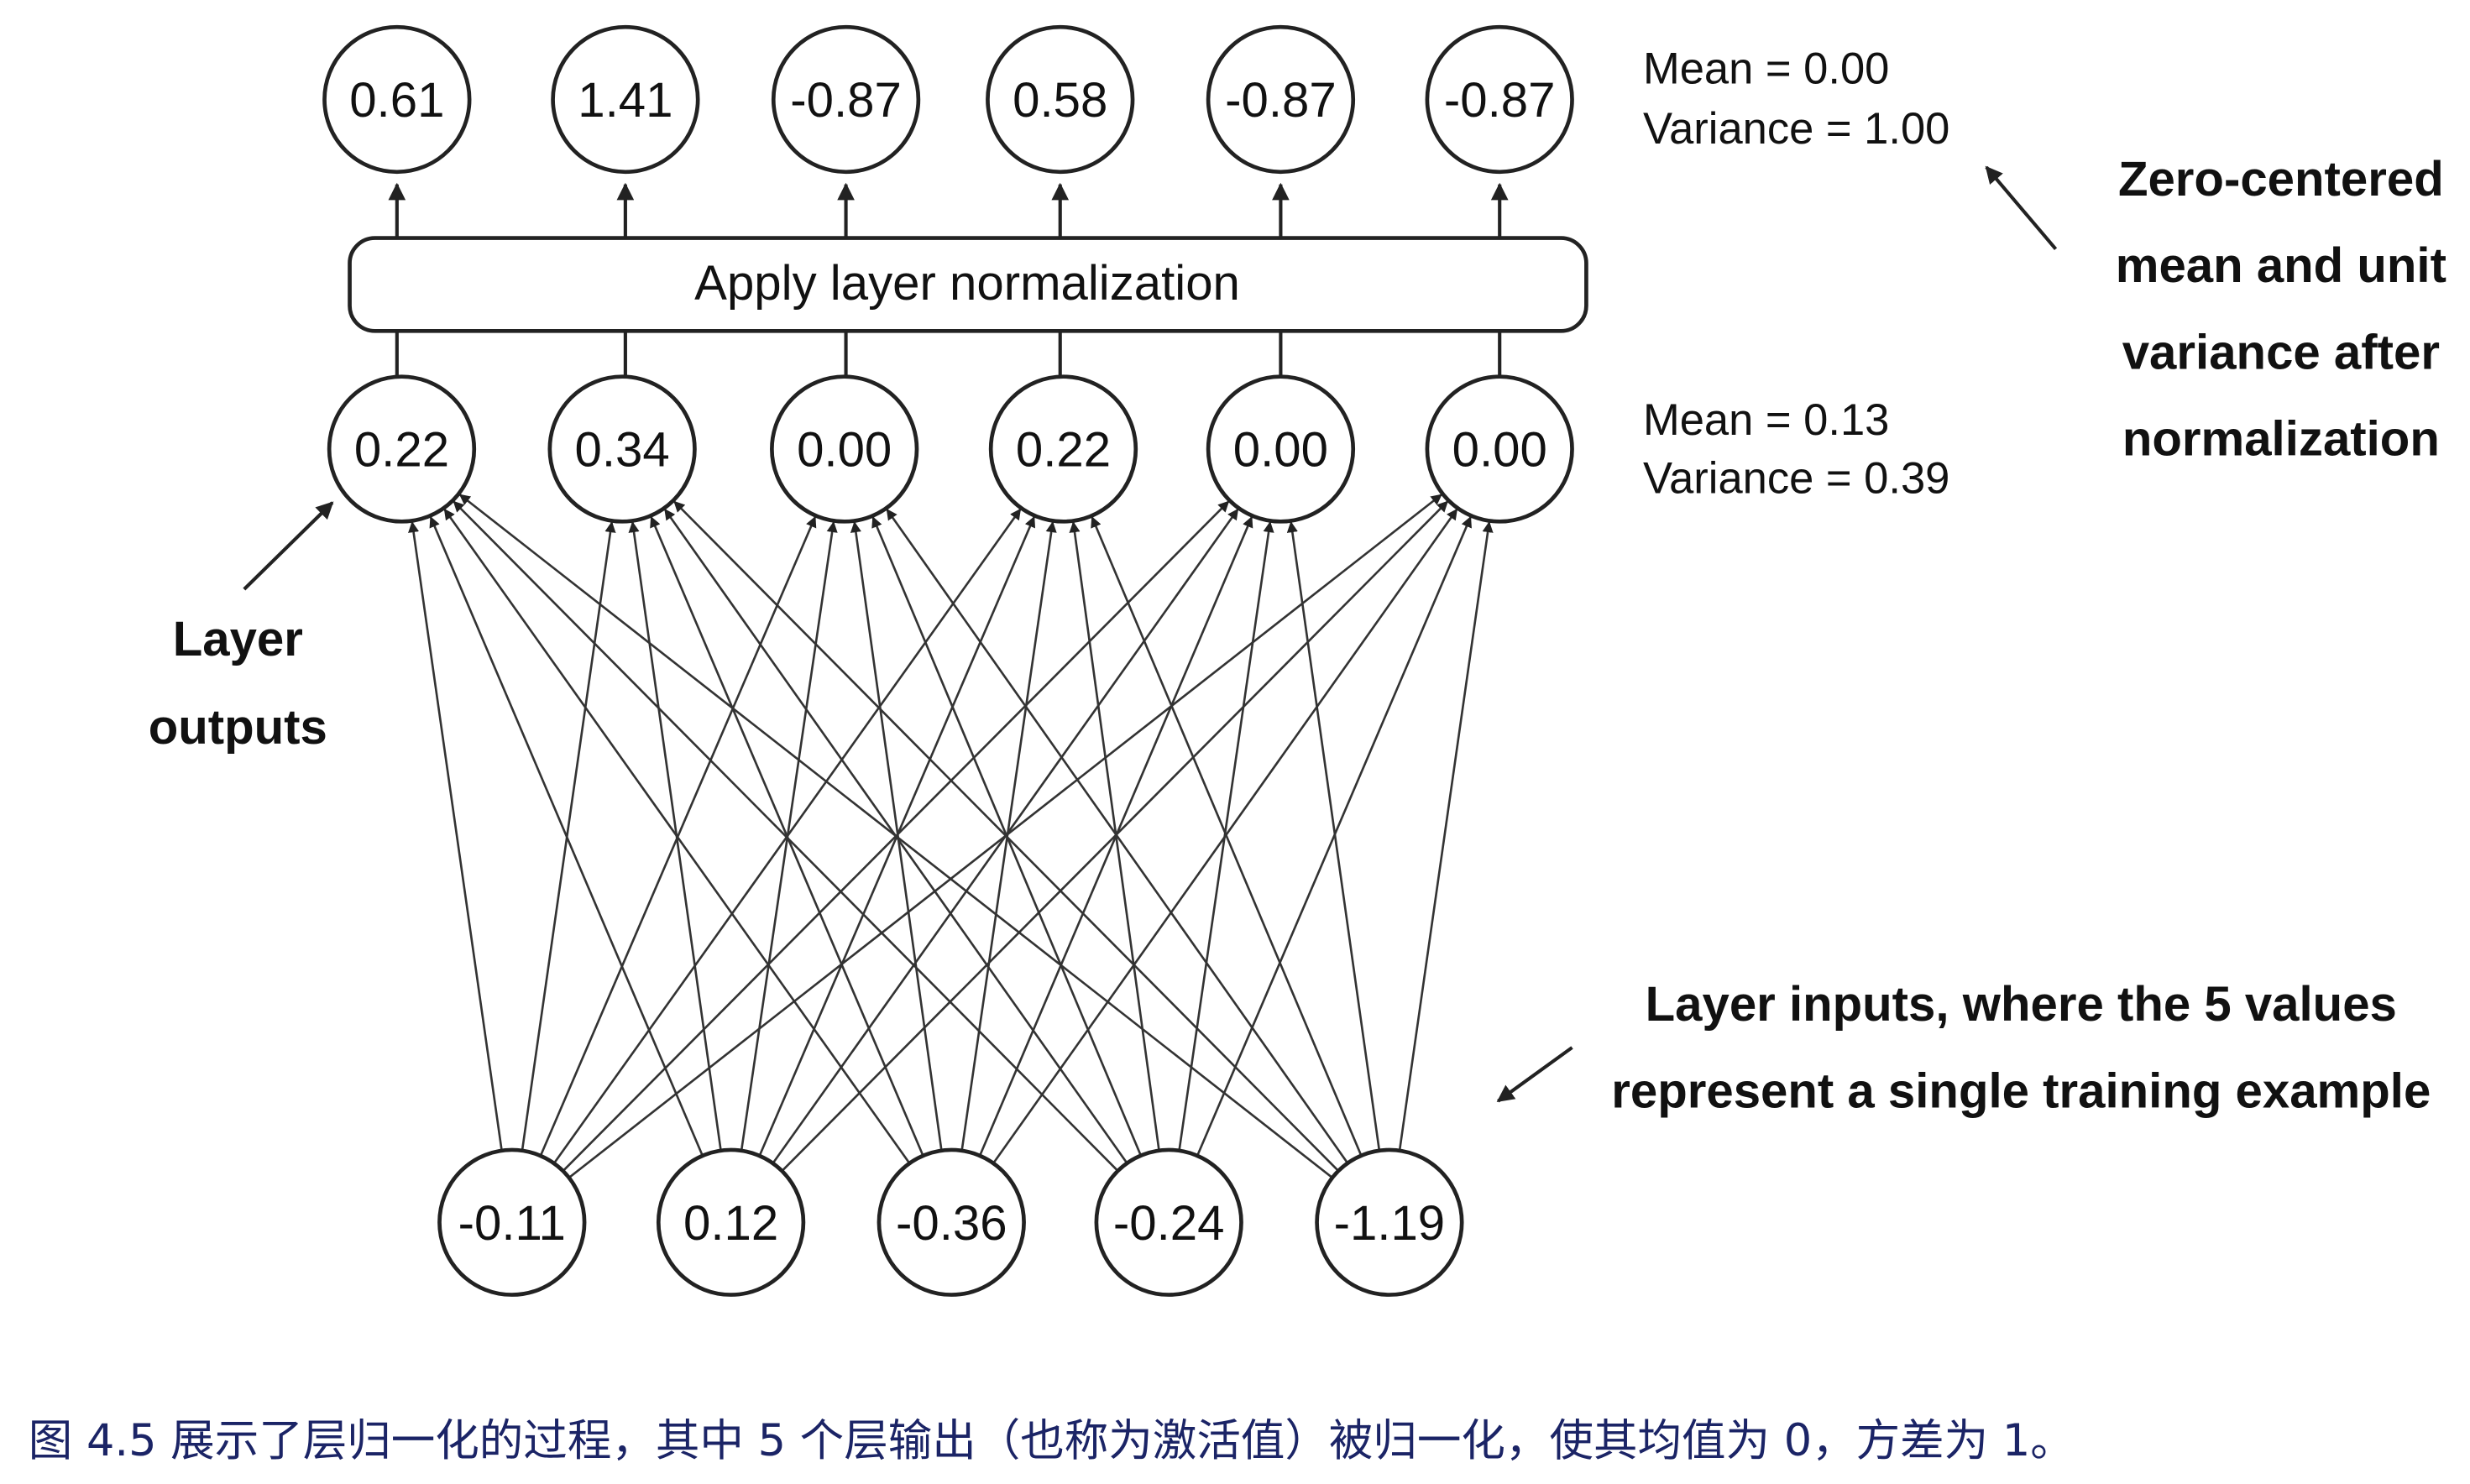 The image size is (2470, 1484). I want to click on layer-outputs-note-line1: Layer, so click(238, 639).